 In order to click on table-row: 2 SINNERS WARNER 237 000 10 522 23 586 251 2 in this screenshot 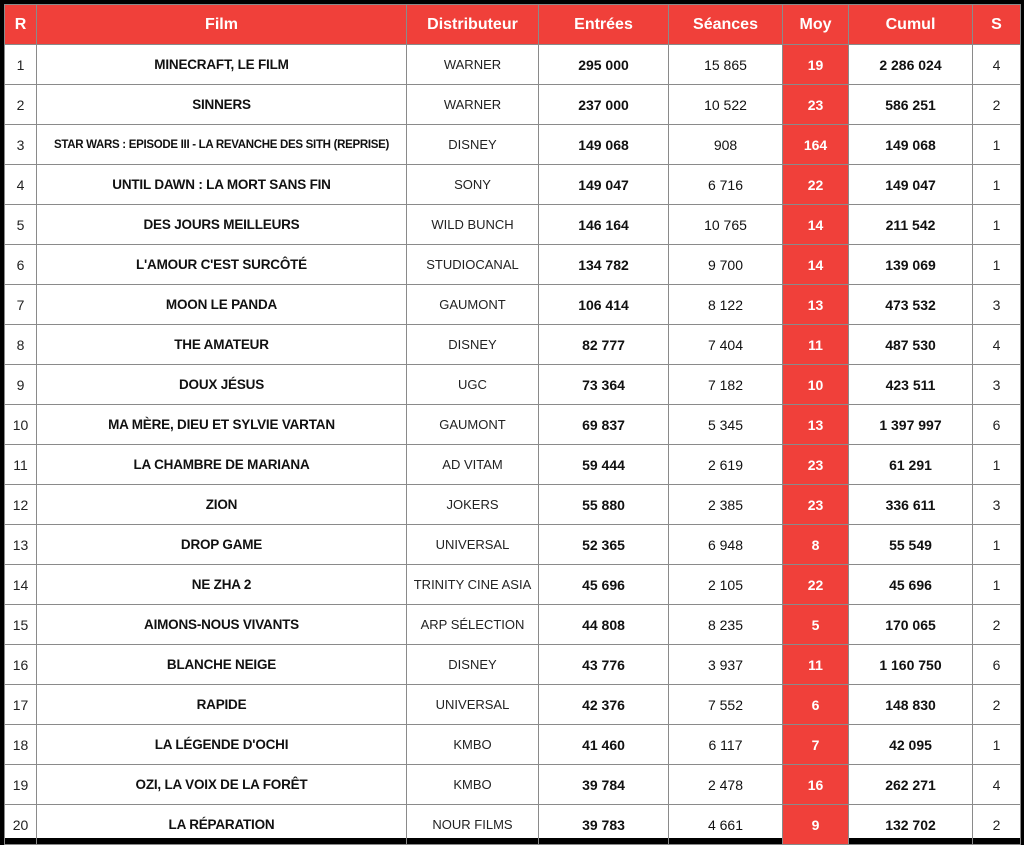, I will do `click(512, 104)`.